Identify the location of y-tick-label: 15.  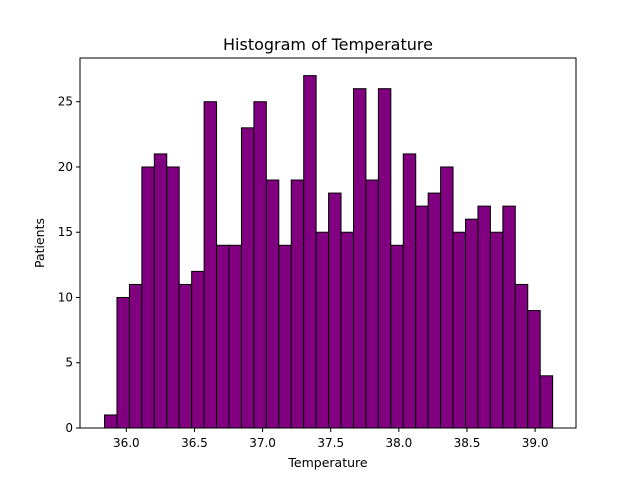
(65, 232).